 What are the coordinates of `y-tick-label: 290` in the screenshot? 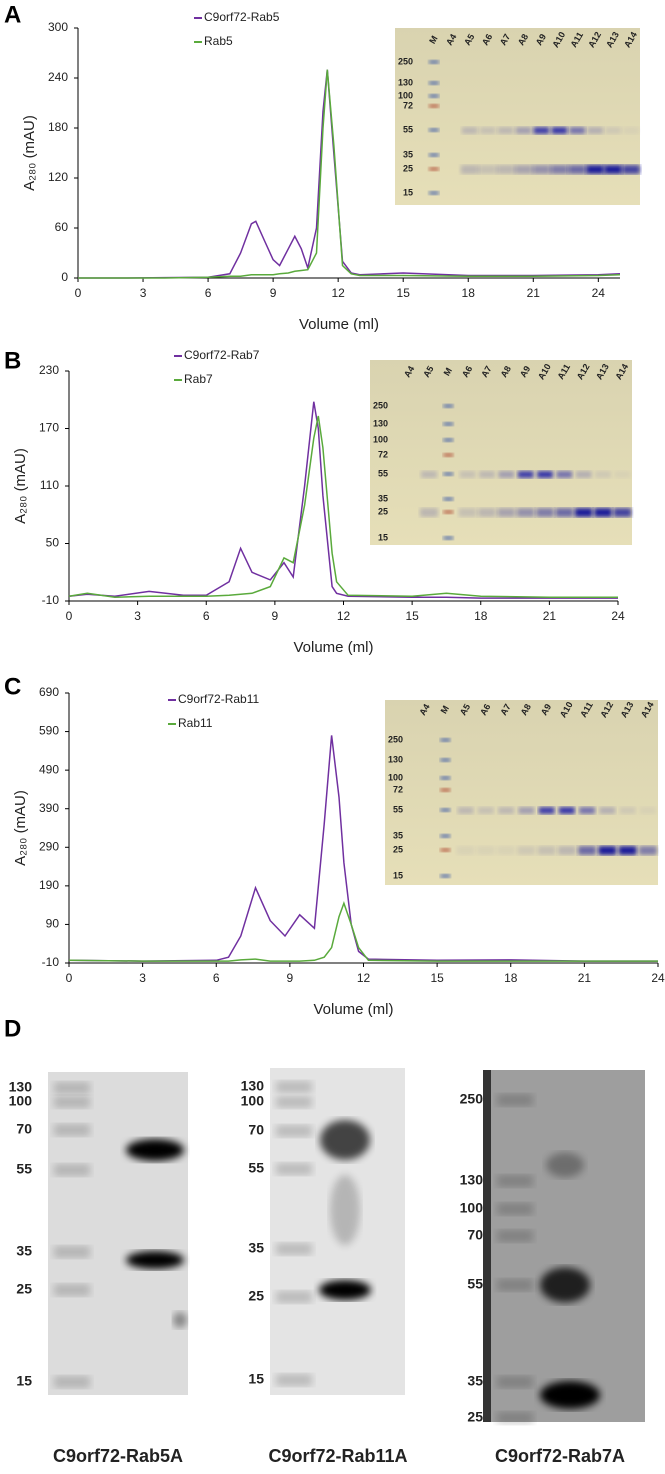 It's located at (49, 846).